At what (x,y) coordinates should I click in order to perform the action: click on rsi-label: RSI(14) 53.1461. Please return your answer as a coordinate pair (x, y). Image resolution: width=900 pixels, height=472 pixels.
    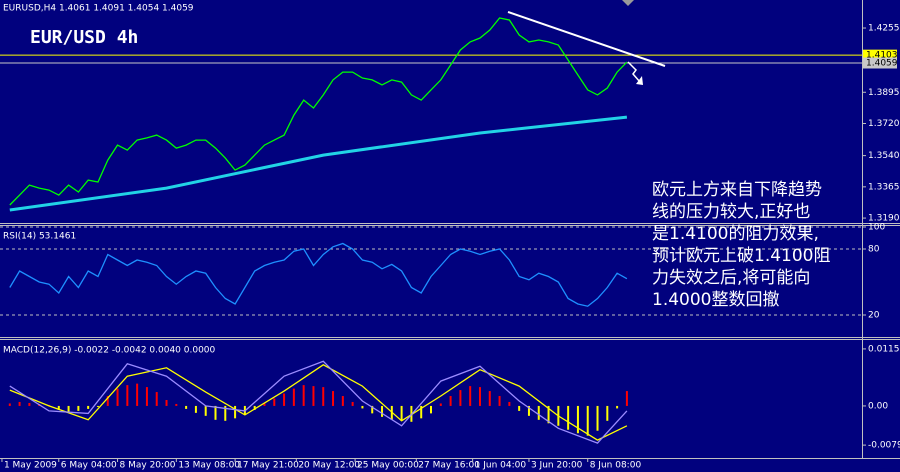
    Looking at the image, I should click on (39, 237).